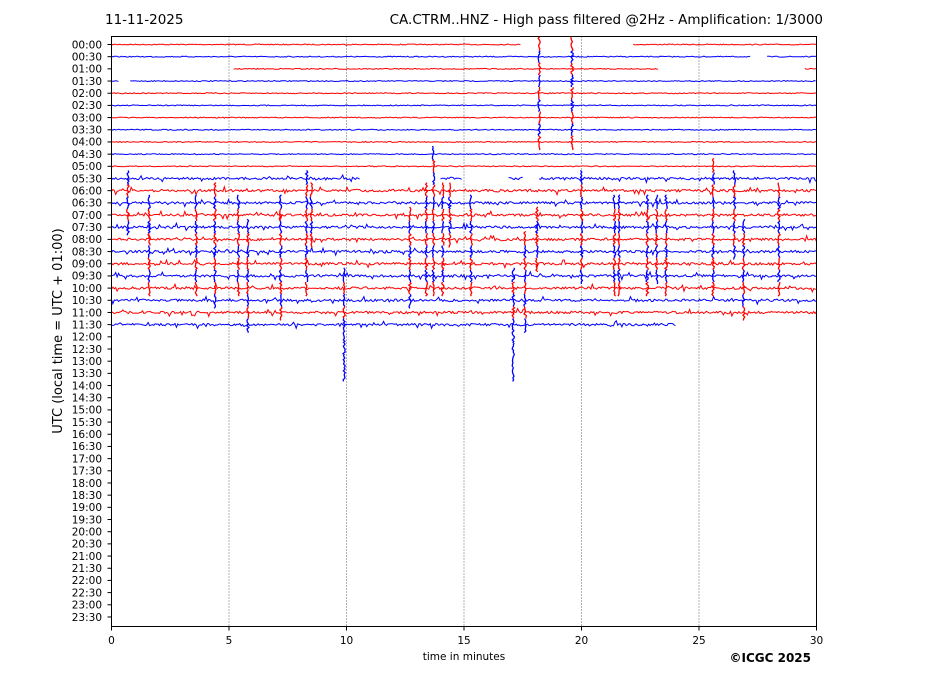 This screenshot has height=696, width=927. Describe the element at coordinates (464, 190) in the screenshot. I see `trace-06:00` at that location.